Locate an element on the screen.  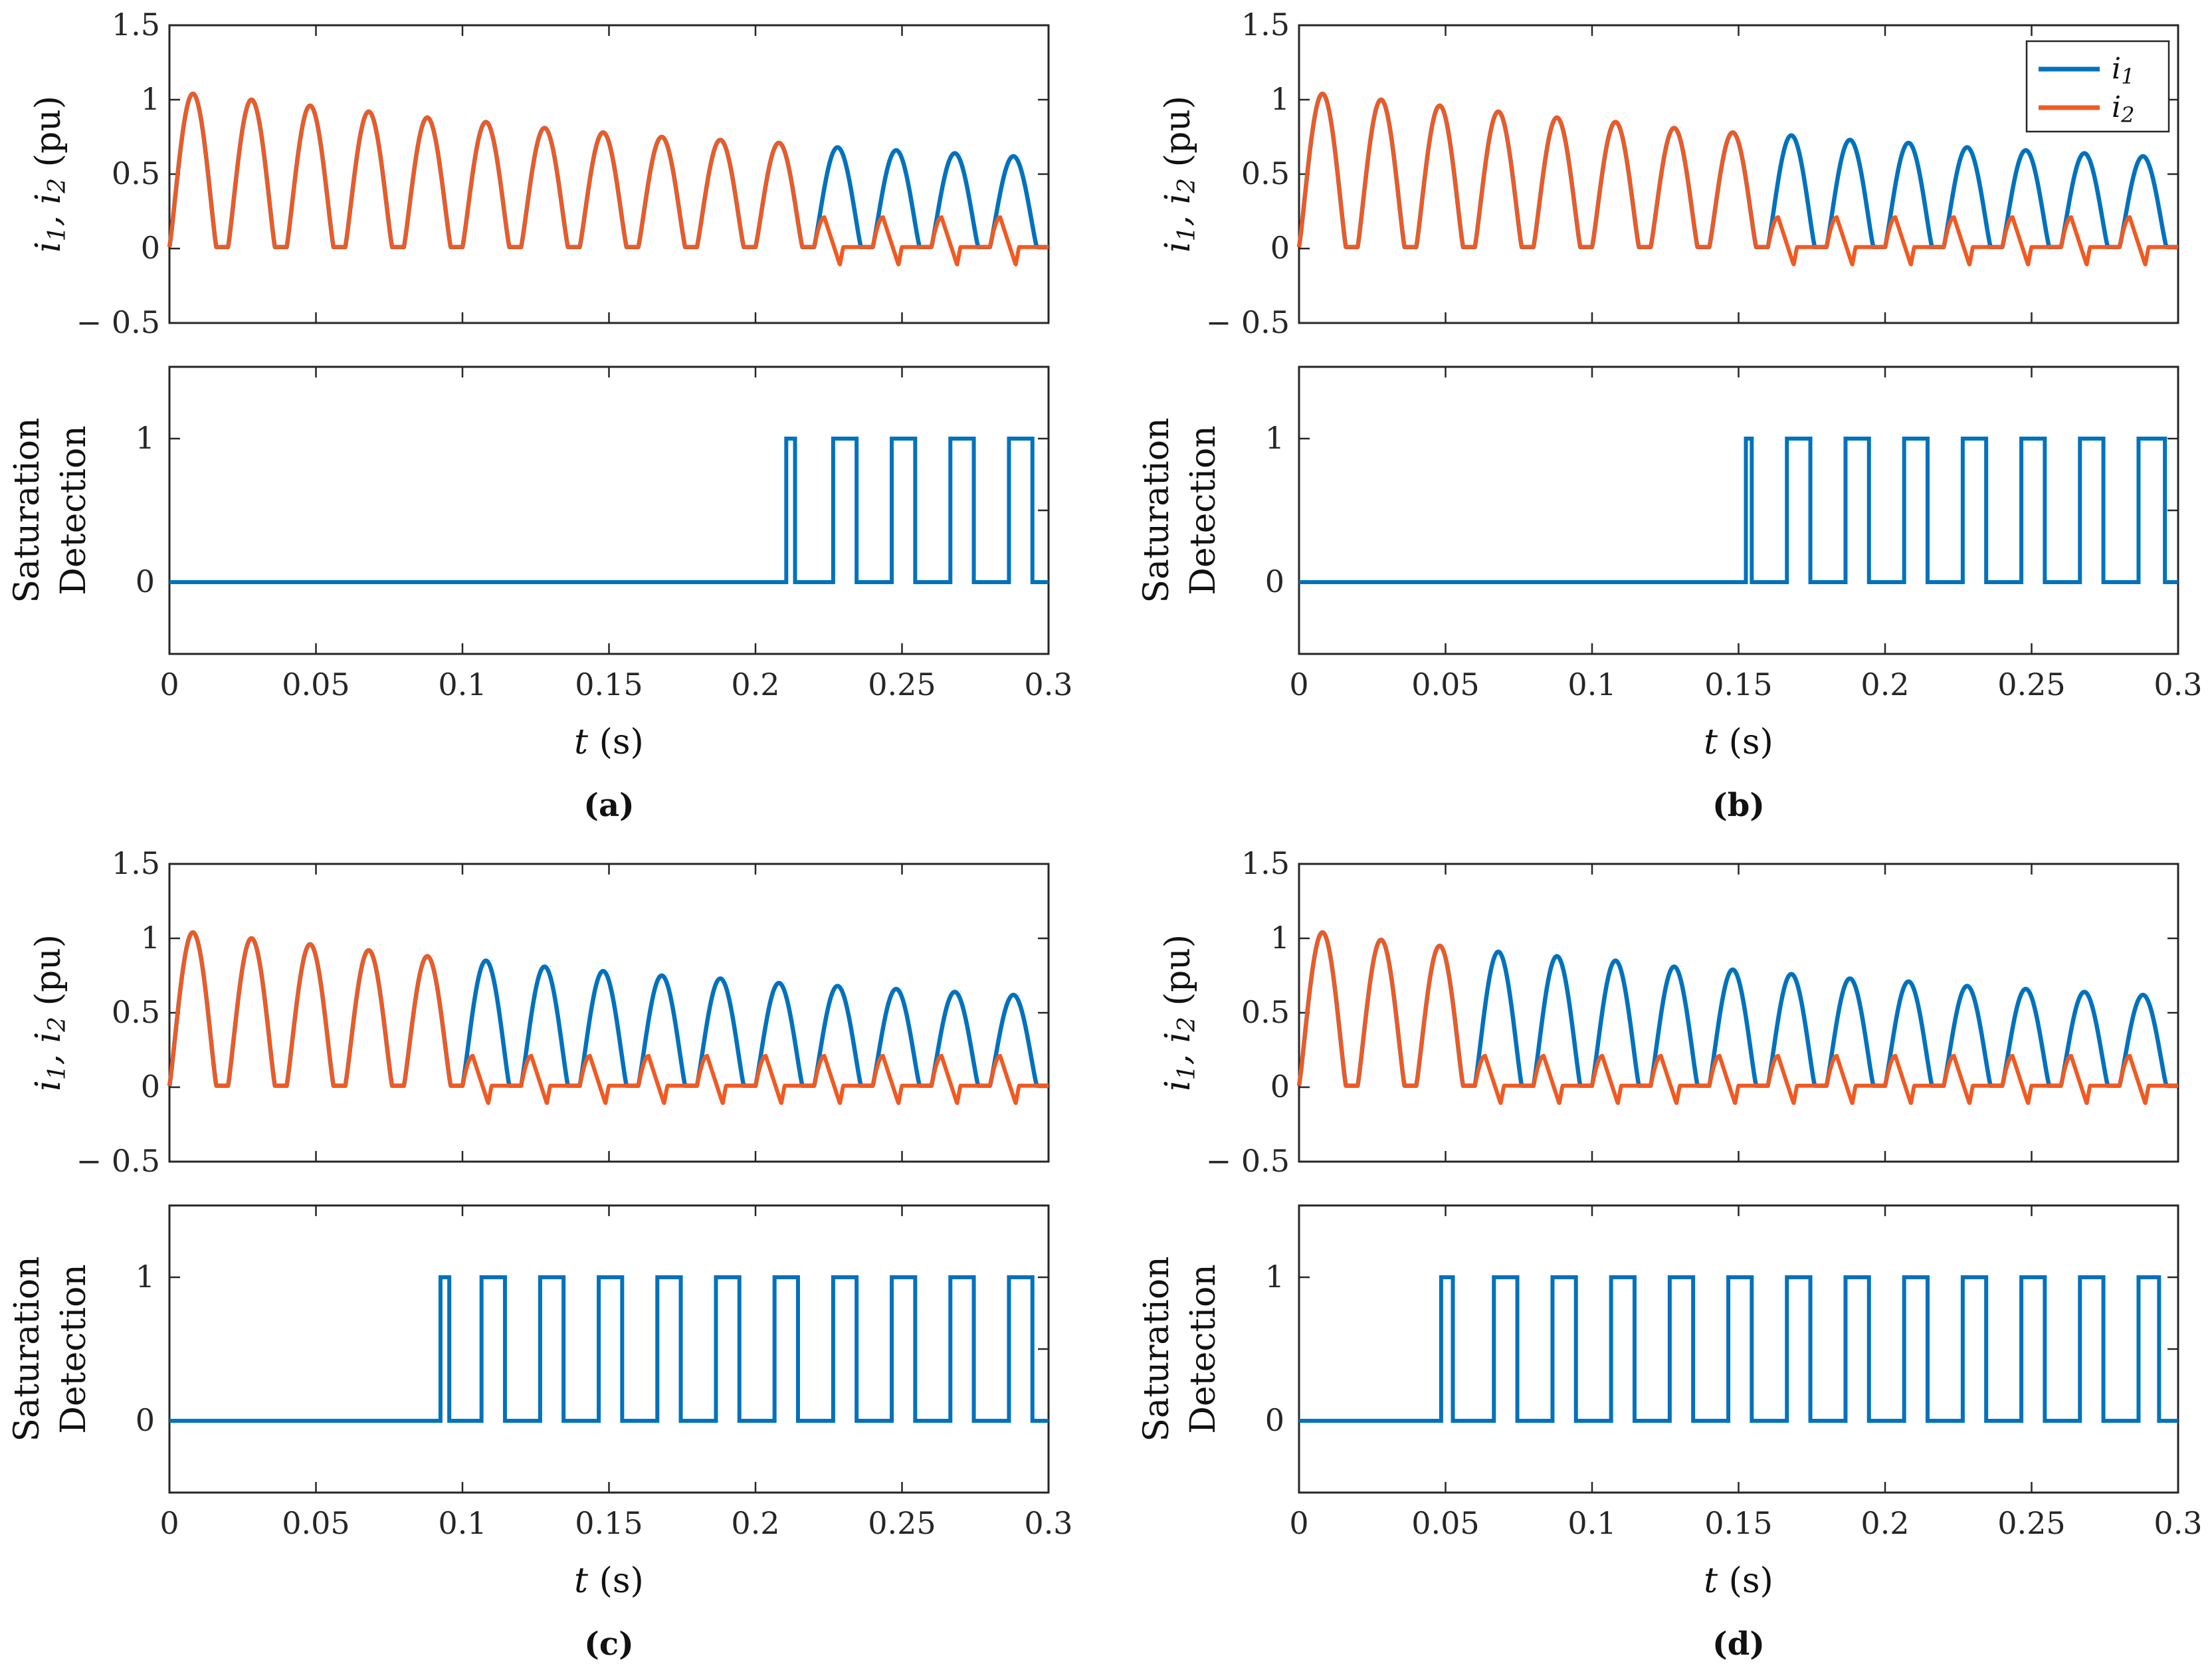
legend is located at coordinates (2097, 86).